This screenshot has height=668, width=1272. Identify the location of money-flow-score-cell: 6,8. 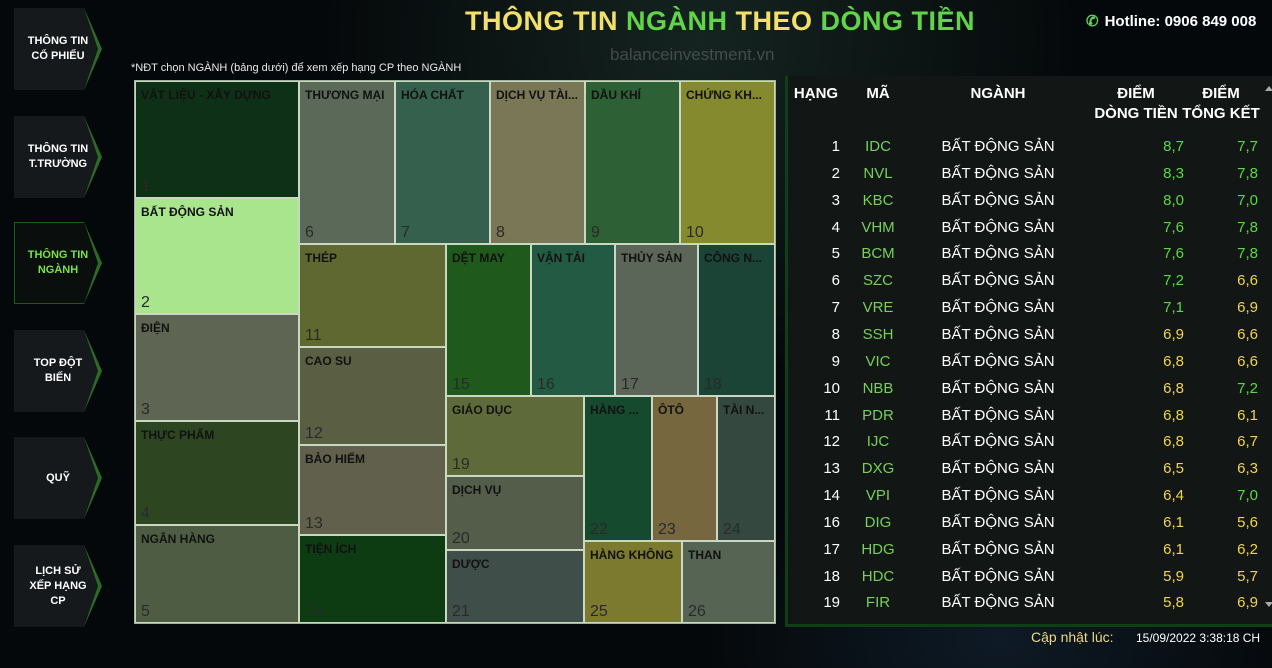
(1173, 415).